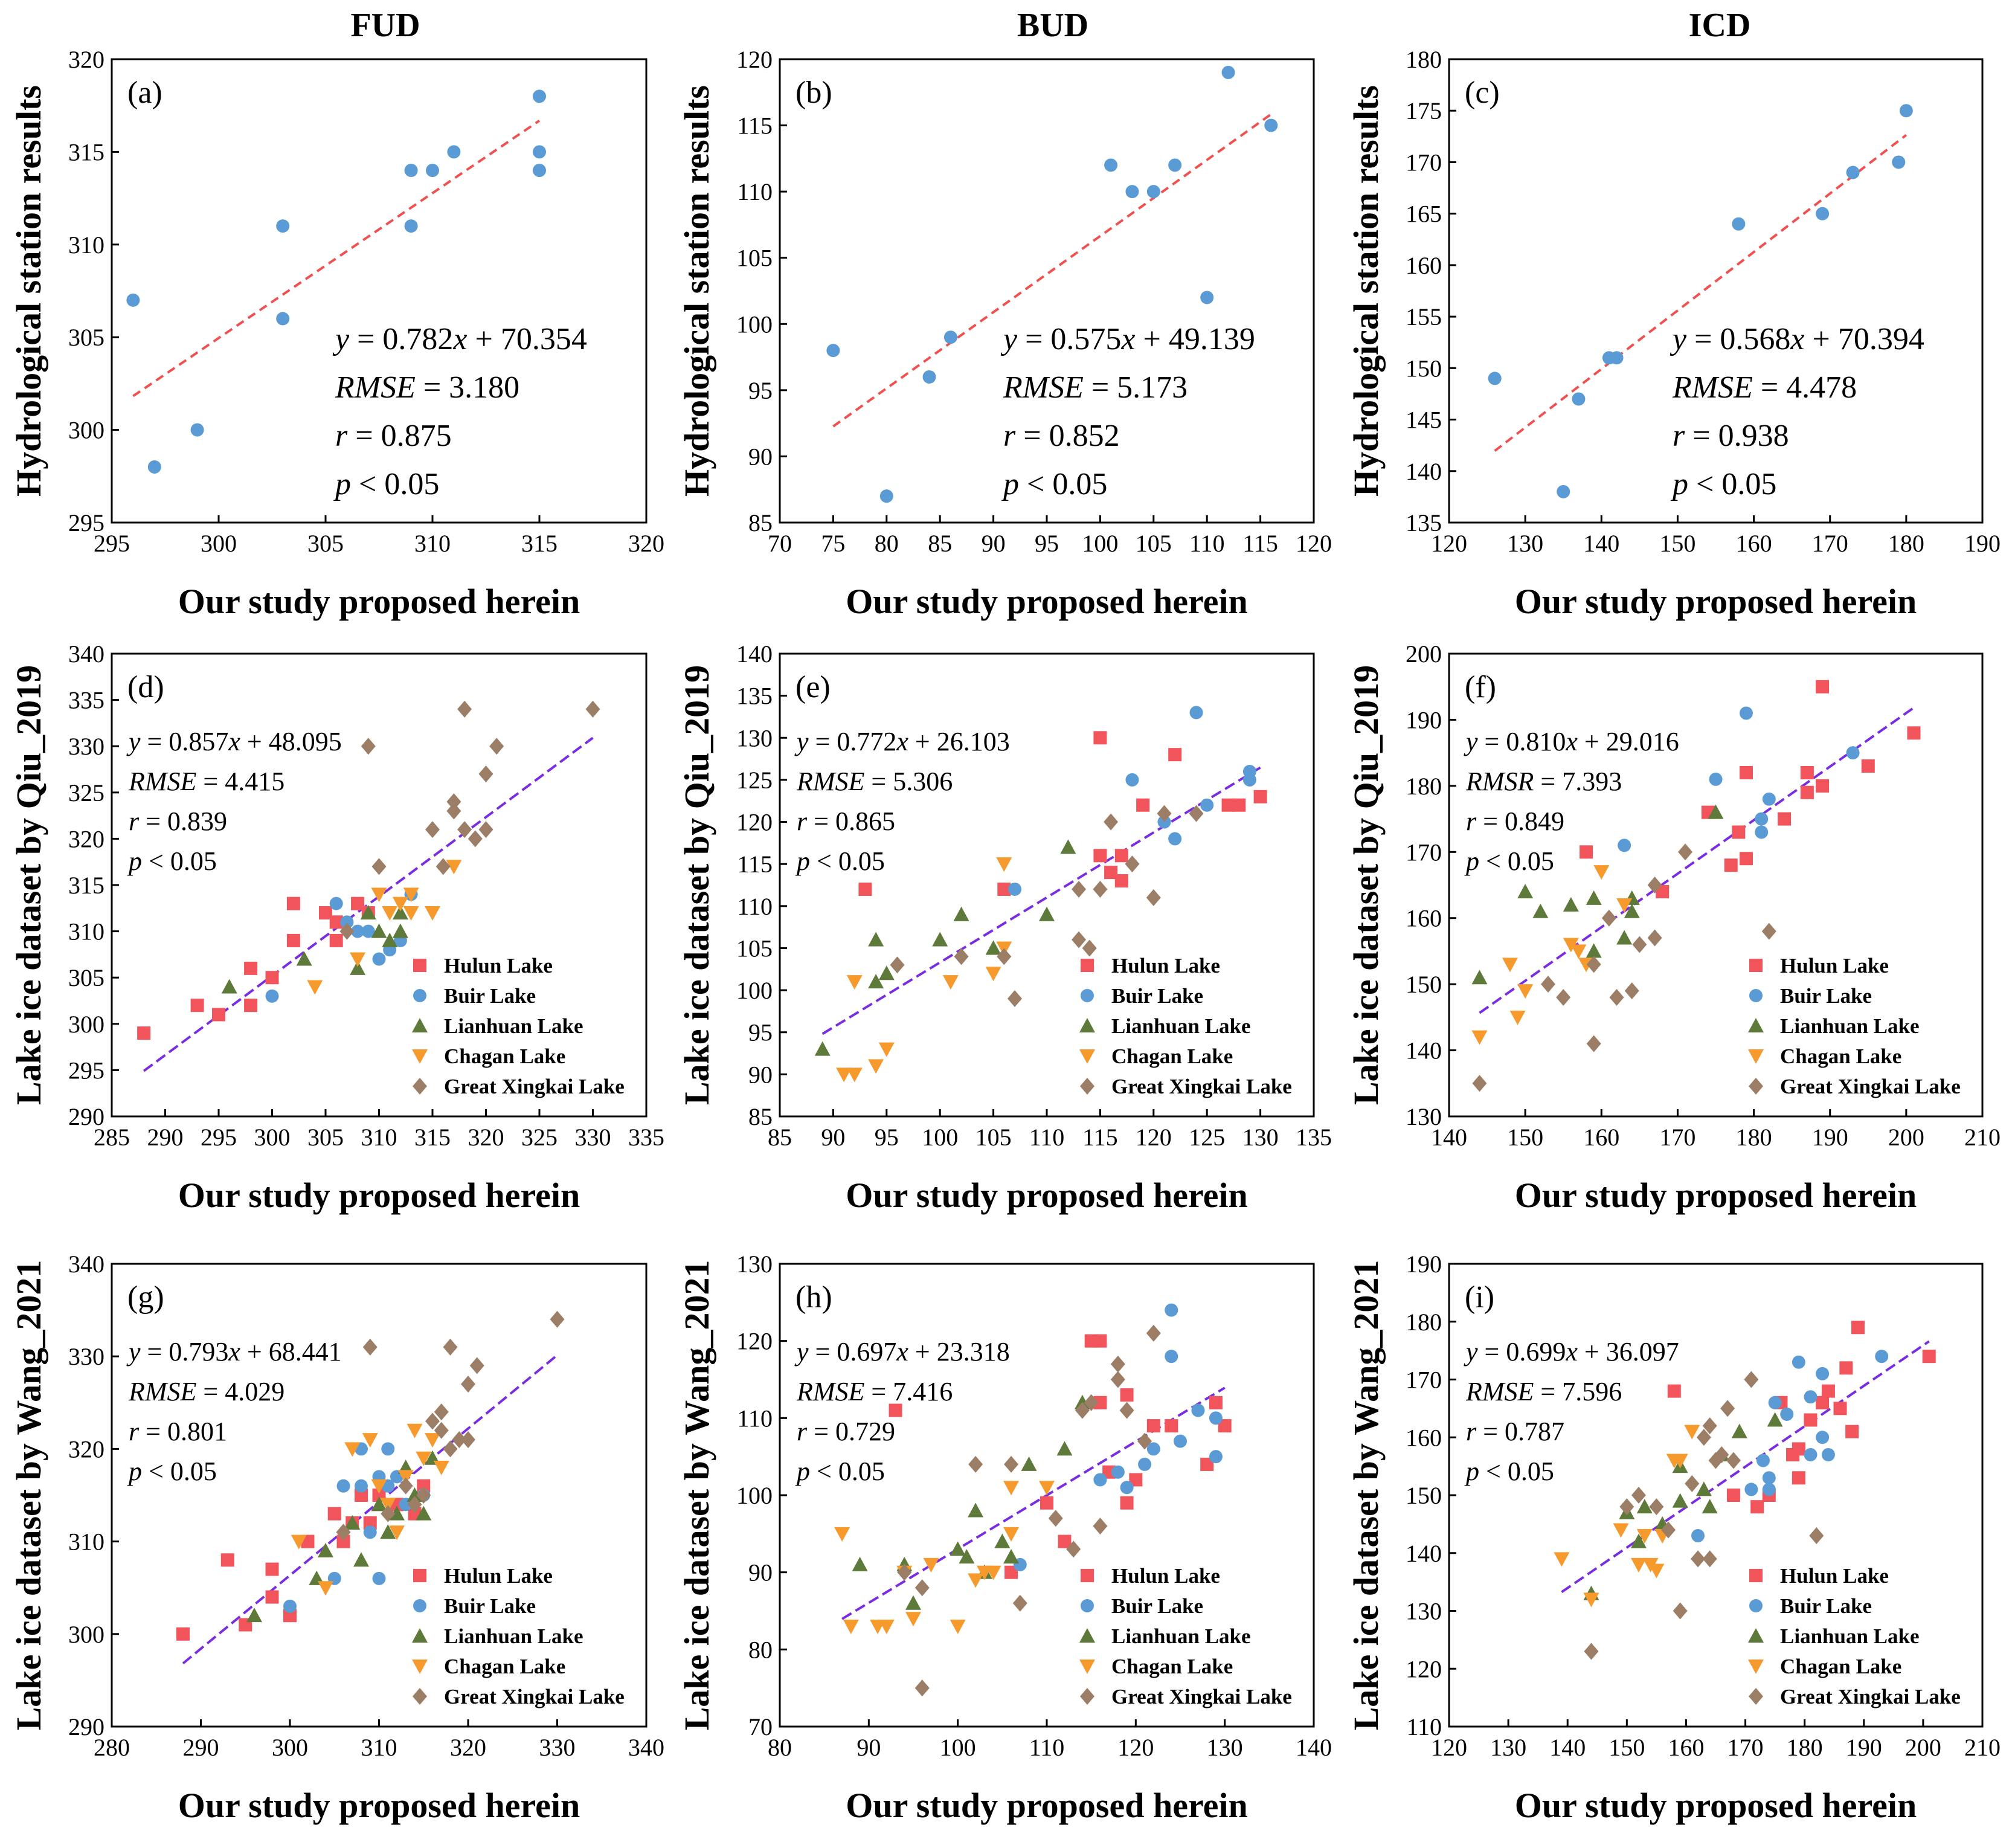  What do you see at coordinates (940, 544) in the screenshot?
I see `x-tick-label: 85` at bounding box center [940, 544].